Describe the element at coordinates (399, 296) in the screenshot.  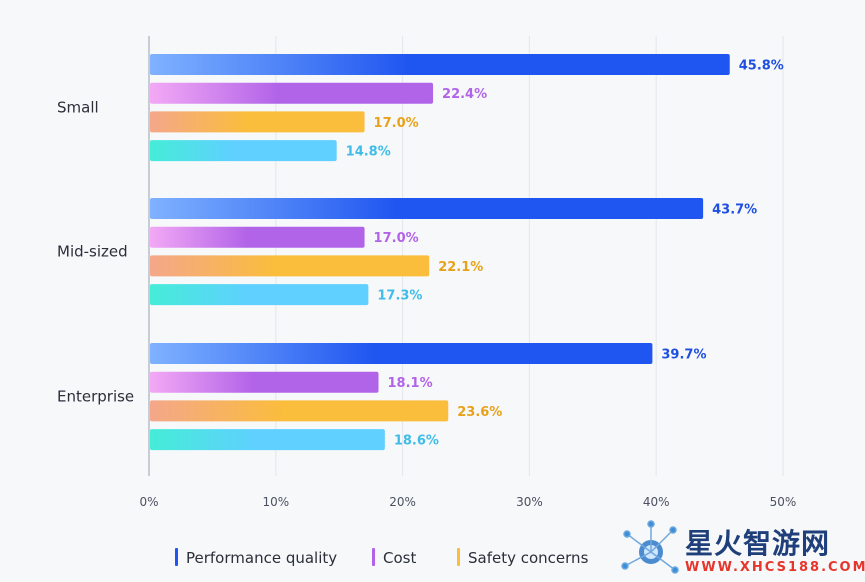
I see `data-label: 17.3%` at that location.